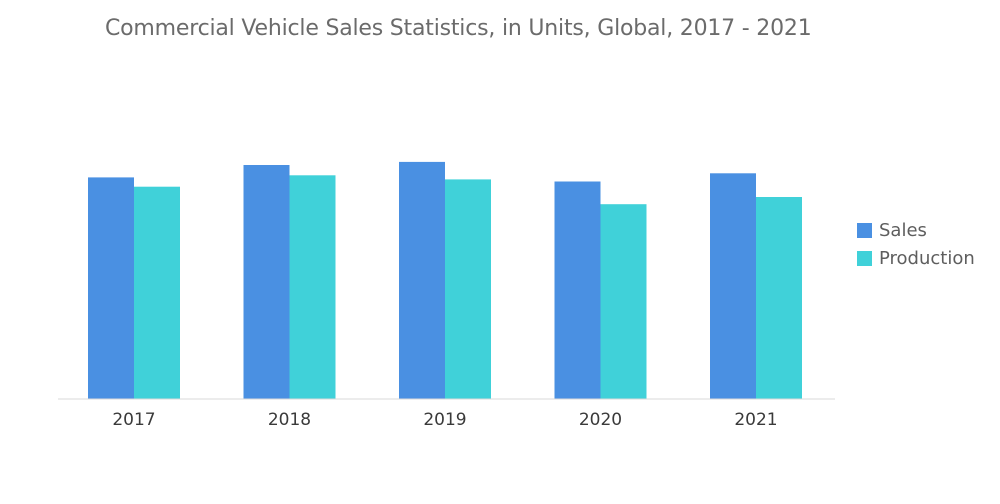  What do you see at coordinates (111, 288) in the screenshot?
I see `bar-sales-2017` at bounding box center [111, 288].